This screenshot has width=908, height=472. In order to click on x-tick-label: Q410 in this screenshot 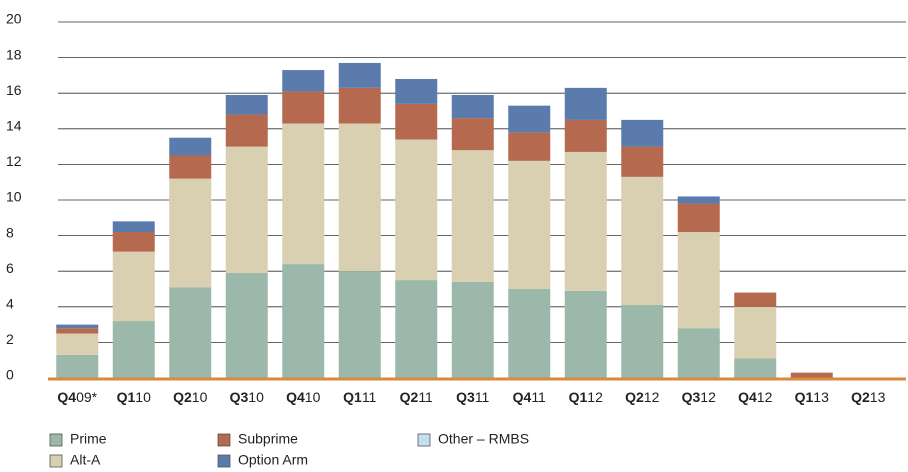, I will do `click(303, 397)`.